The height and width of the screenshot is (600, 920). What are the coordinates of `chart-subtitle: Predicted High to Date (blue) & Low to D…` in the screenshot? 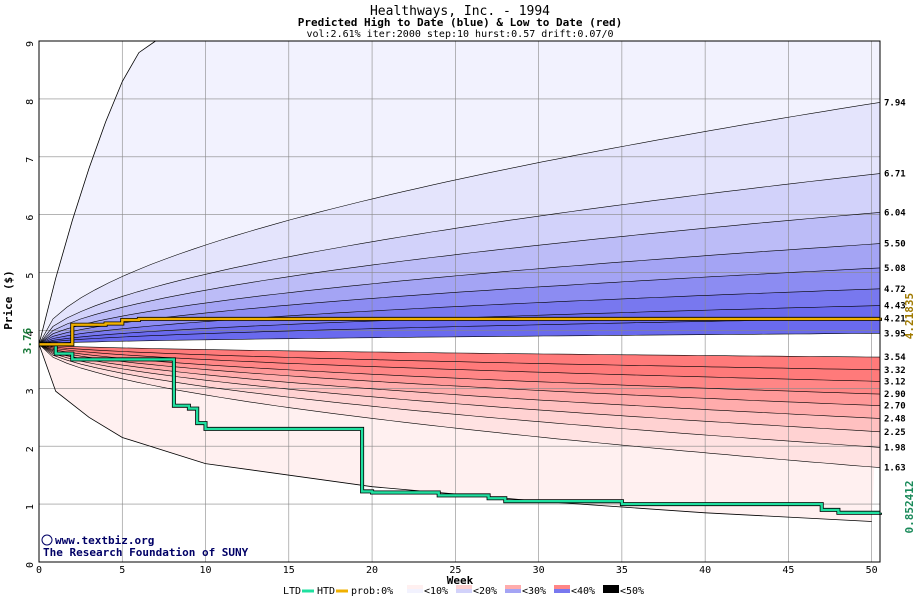 It's located at (460, 22).